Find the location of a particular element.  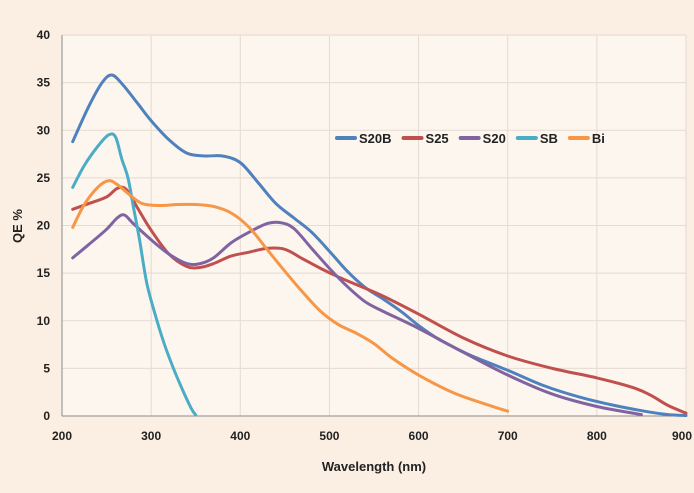

legend: S20B S25 S20 SB Bi is located at coordinates (470, 138).